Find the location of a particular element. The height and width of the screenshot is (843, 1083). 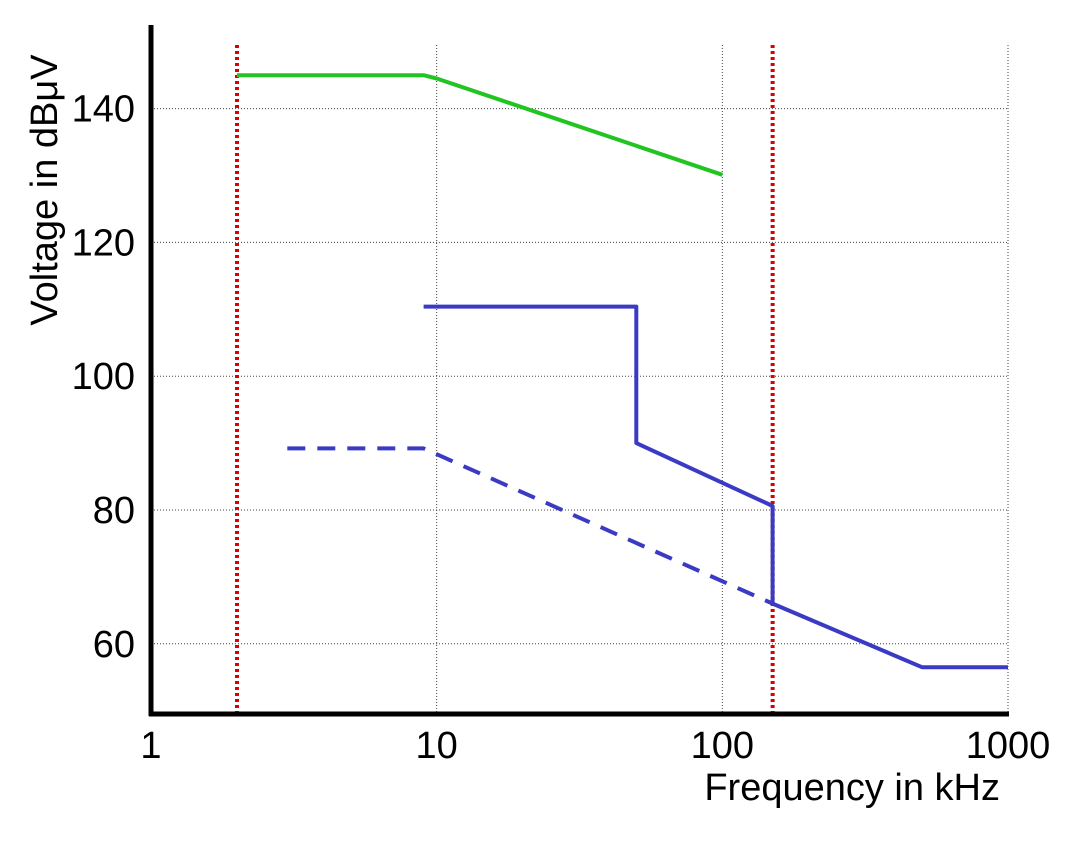

x-tick-label: 100 is located at coordinates (722, 746).